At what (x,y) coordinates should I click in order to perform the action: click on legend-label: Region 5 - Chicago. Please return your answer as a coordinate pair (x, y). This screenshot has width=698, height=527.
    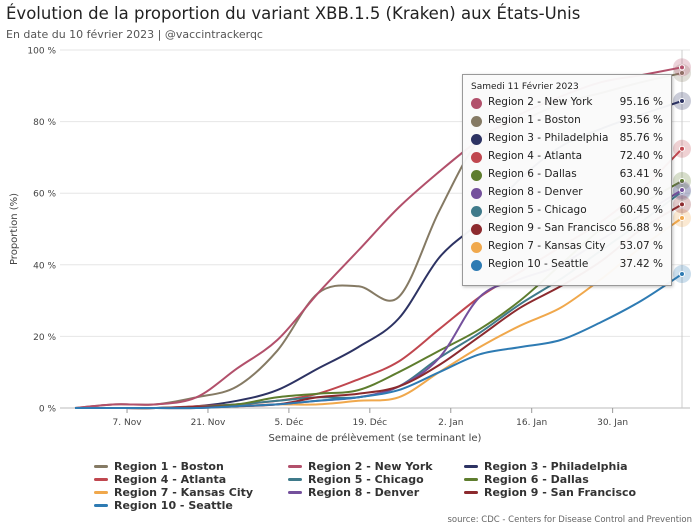
    Looking at the image, I should click on (366, 479).